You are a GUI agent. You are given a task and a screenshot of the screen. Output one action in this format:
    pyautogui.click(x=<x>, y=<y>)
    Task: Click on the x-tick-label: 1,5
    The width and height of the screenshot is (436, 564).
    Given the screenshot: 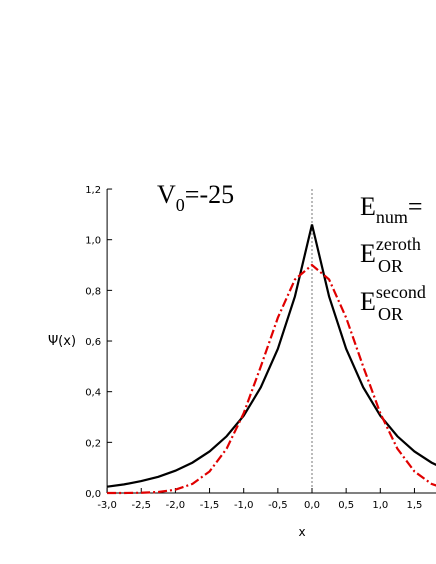 What is the action you would take?
    pyautogui.click(x=414, y=505)
    